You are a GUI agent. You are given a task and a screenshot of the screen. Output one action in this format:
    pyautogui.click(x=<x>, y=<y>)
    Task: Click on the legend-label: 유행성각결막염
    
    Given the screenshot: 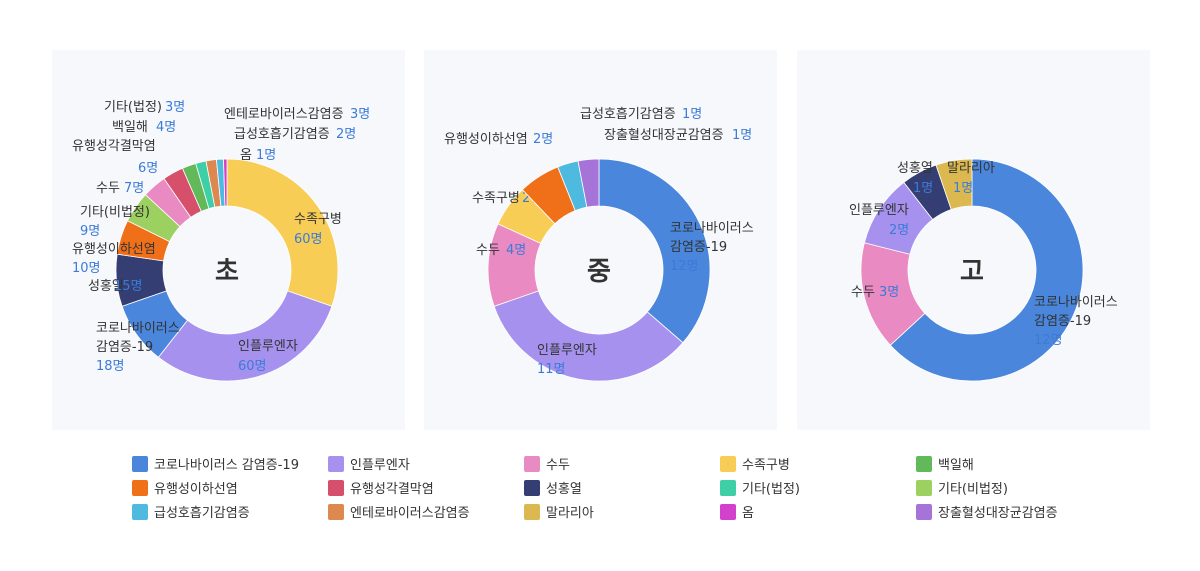 What is the action you would take?
    pyautogui.click(x=392, y=489)
    